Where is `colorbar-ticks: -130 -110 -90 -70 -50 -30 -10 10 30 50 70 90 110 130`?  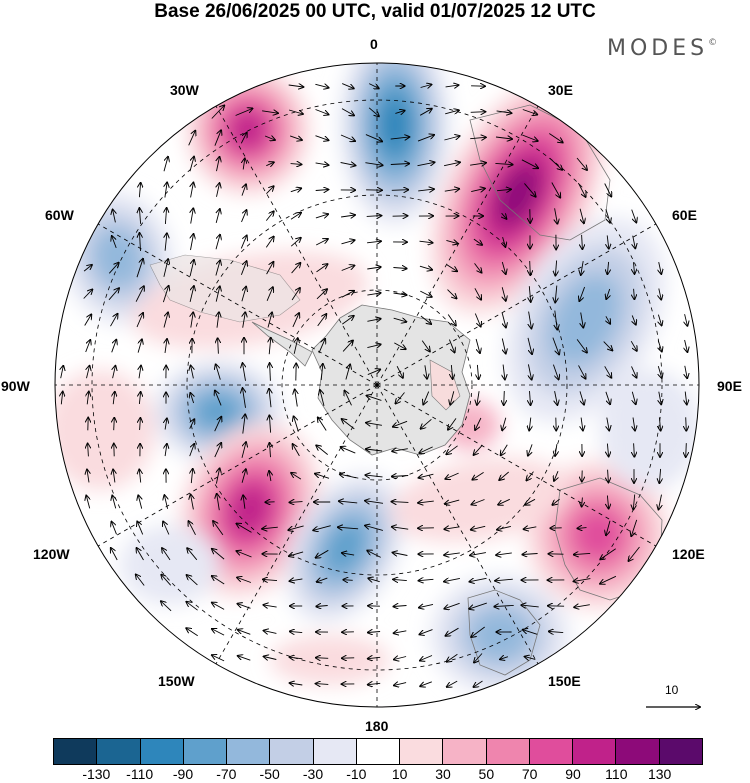 colorbar-ticks: -130 -110 -90 -70 -50 -30 -10 10 30 50 70 90 110 130 is located at coordinates (378, 774).